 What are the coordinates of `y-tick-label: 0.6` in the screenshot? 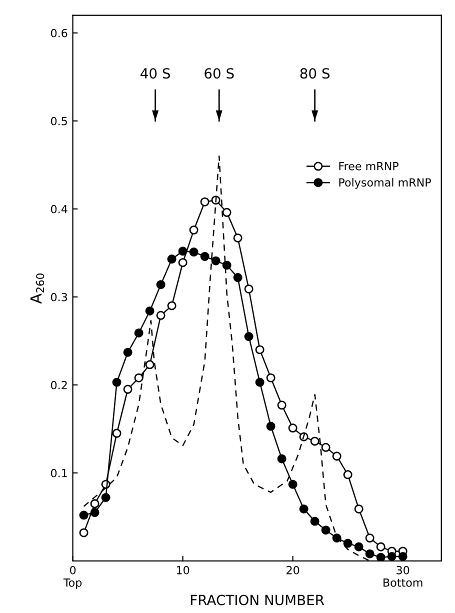 It's located at (59, 33).